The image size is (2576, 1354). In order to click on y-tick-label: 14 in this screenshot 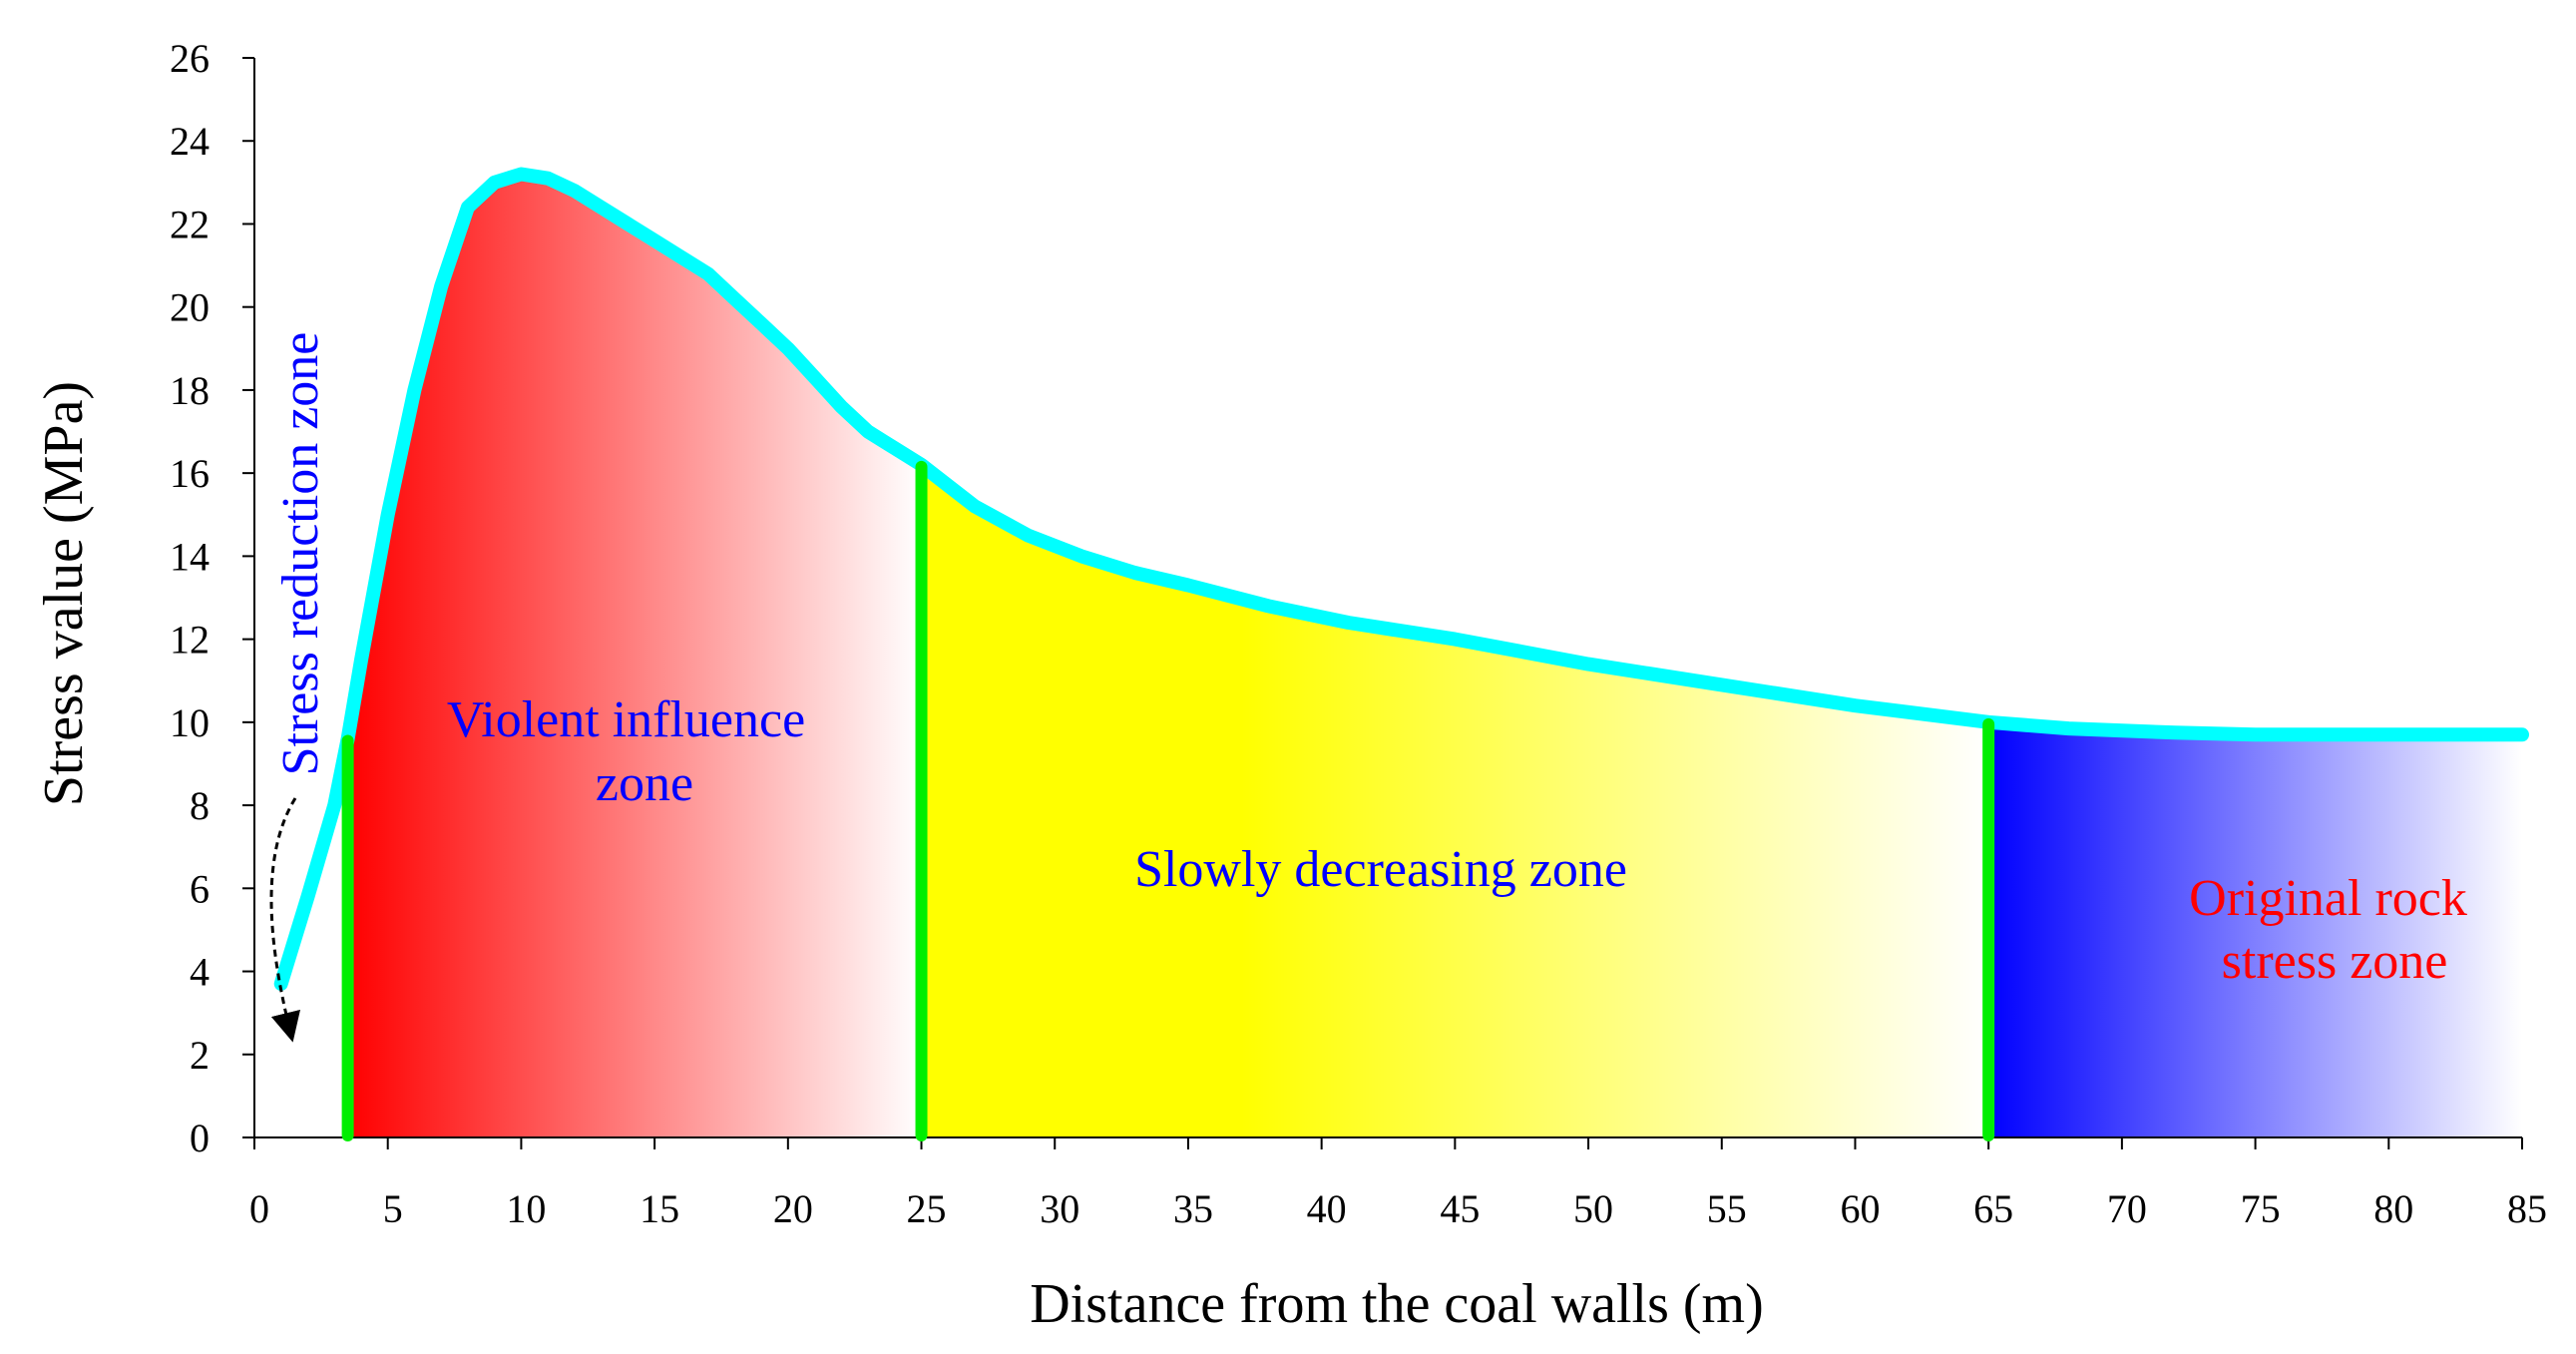, I will do `click(190, 557)`.